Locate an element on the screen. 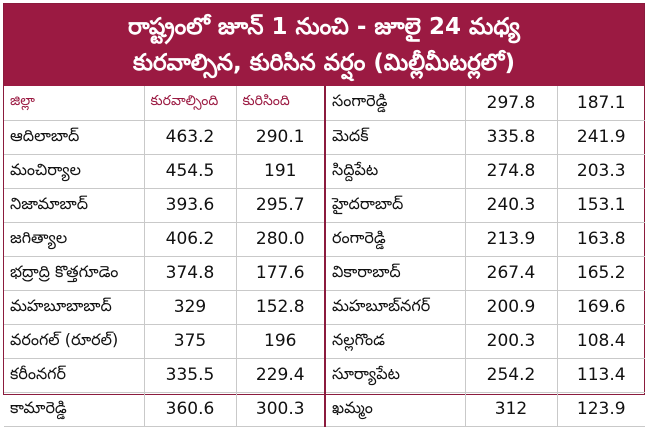 This screenshot has height=427, width=650. actual-rainfall: 163.8 is located at coordinates (600, 239).